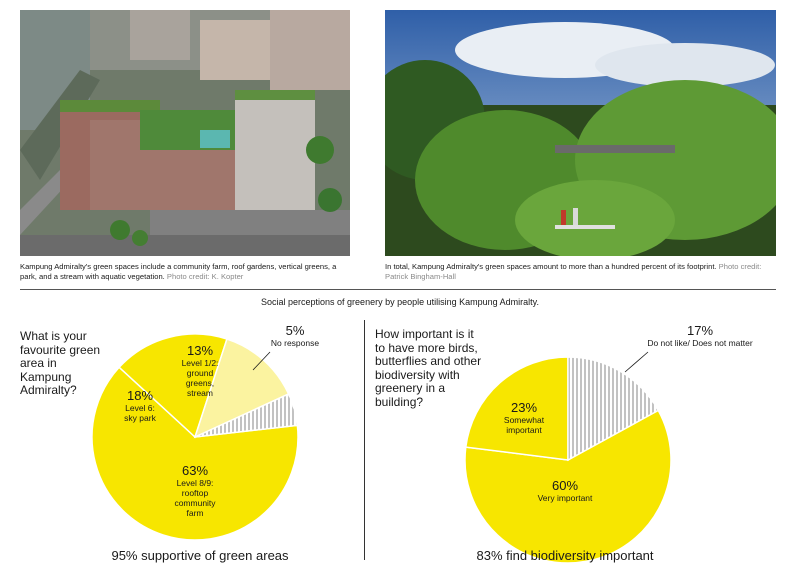 This screenshot has height=581, width=800. Describe the element at coordinates (295, 343) in the screenshot. I see `slice-category-label: No response` at that location.